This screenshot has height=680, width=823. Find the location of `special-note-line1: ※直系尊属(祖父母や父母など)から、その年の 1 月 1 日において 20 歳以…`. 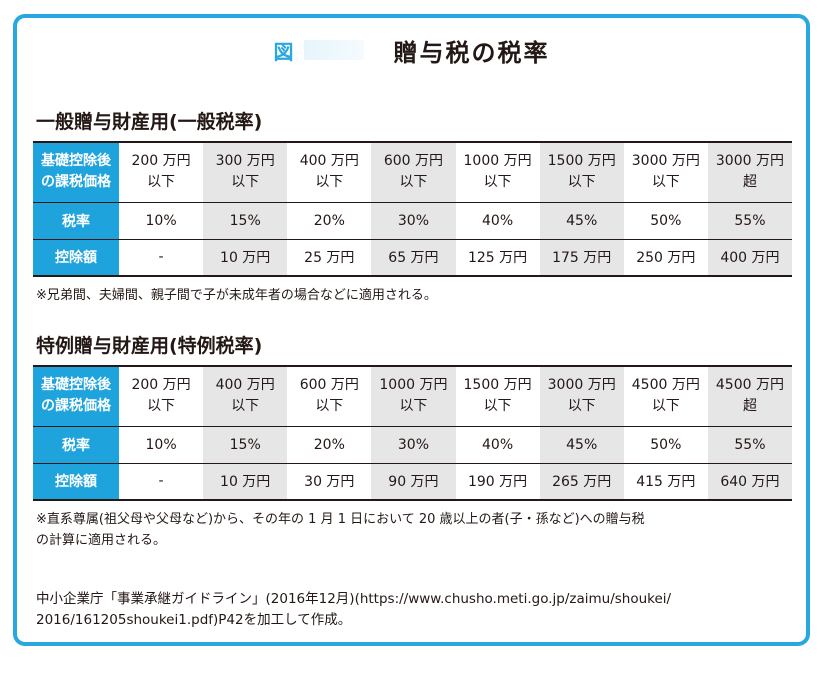

special-note-line1: ※直系尊属(祖父母や父母など)から、その年の 1 月 1 日において 20 歳以… is located at coordinates (340, 519).